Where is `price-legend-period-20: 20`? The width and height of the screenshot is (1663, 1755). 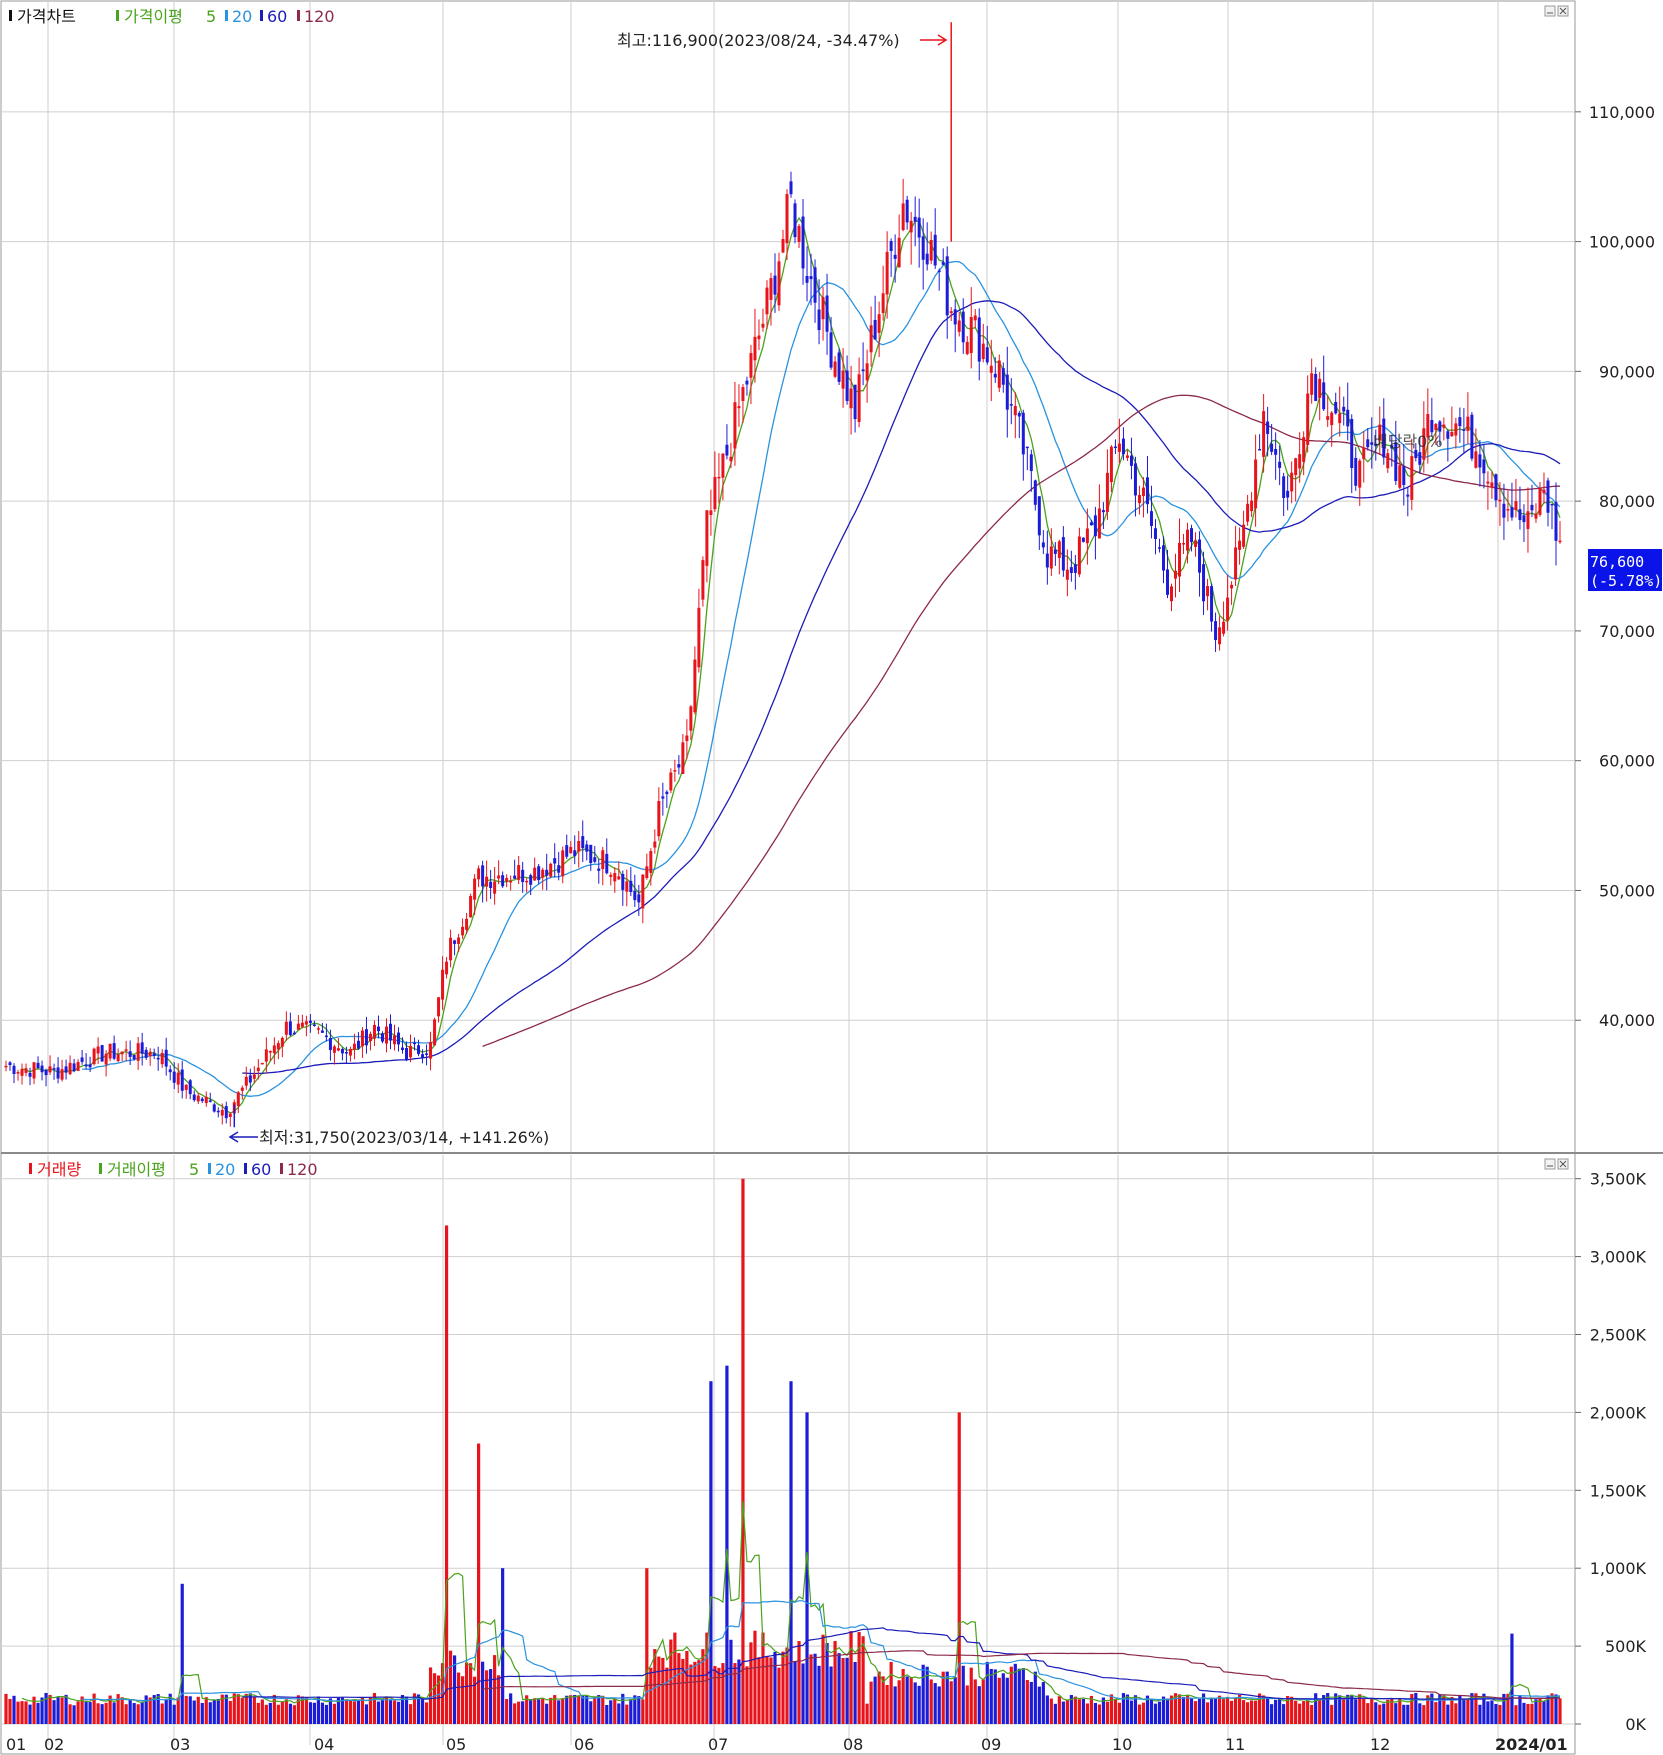
price-legend-period-20: 20 is located at coordinates (242, 16).